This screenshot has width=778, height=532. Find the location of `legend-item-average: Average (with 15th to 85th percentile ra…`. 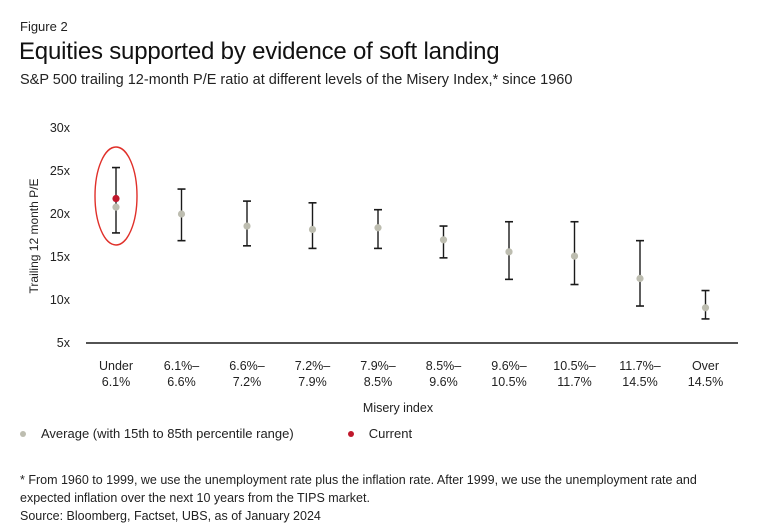

legend-item-average: Average (with 15th to 85th percentile ra… is located at coordinates (157, 433).